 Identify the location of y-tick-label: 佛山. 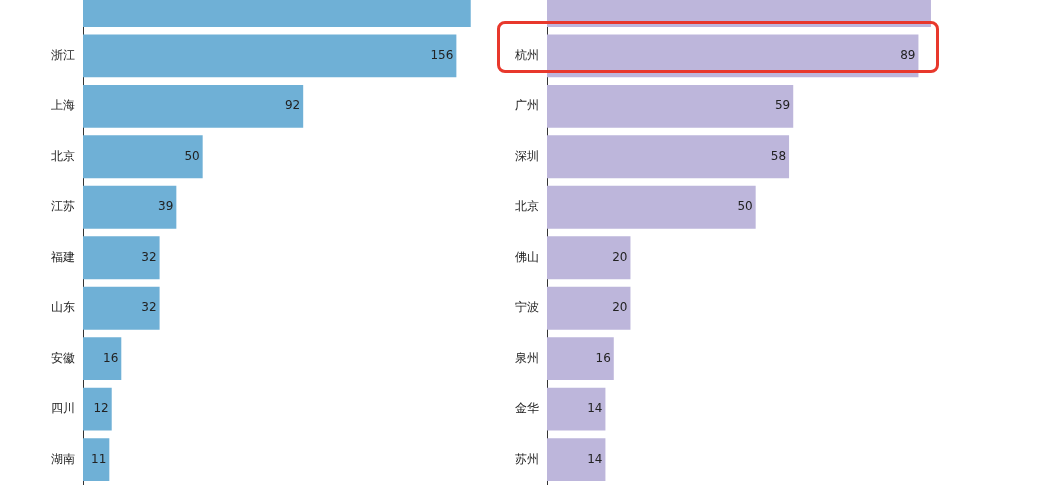
(527, 256).